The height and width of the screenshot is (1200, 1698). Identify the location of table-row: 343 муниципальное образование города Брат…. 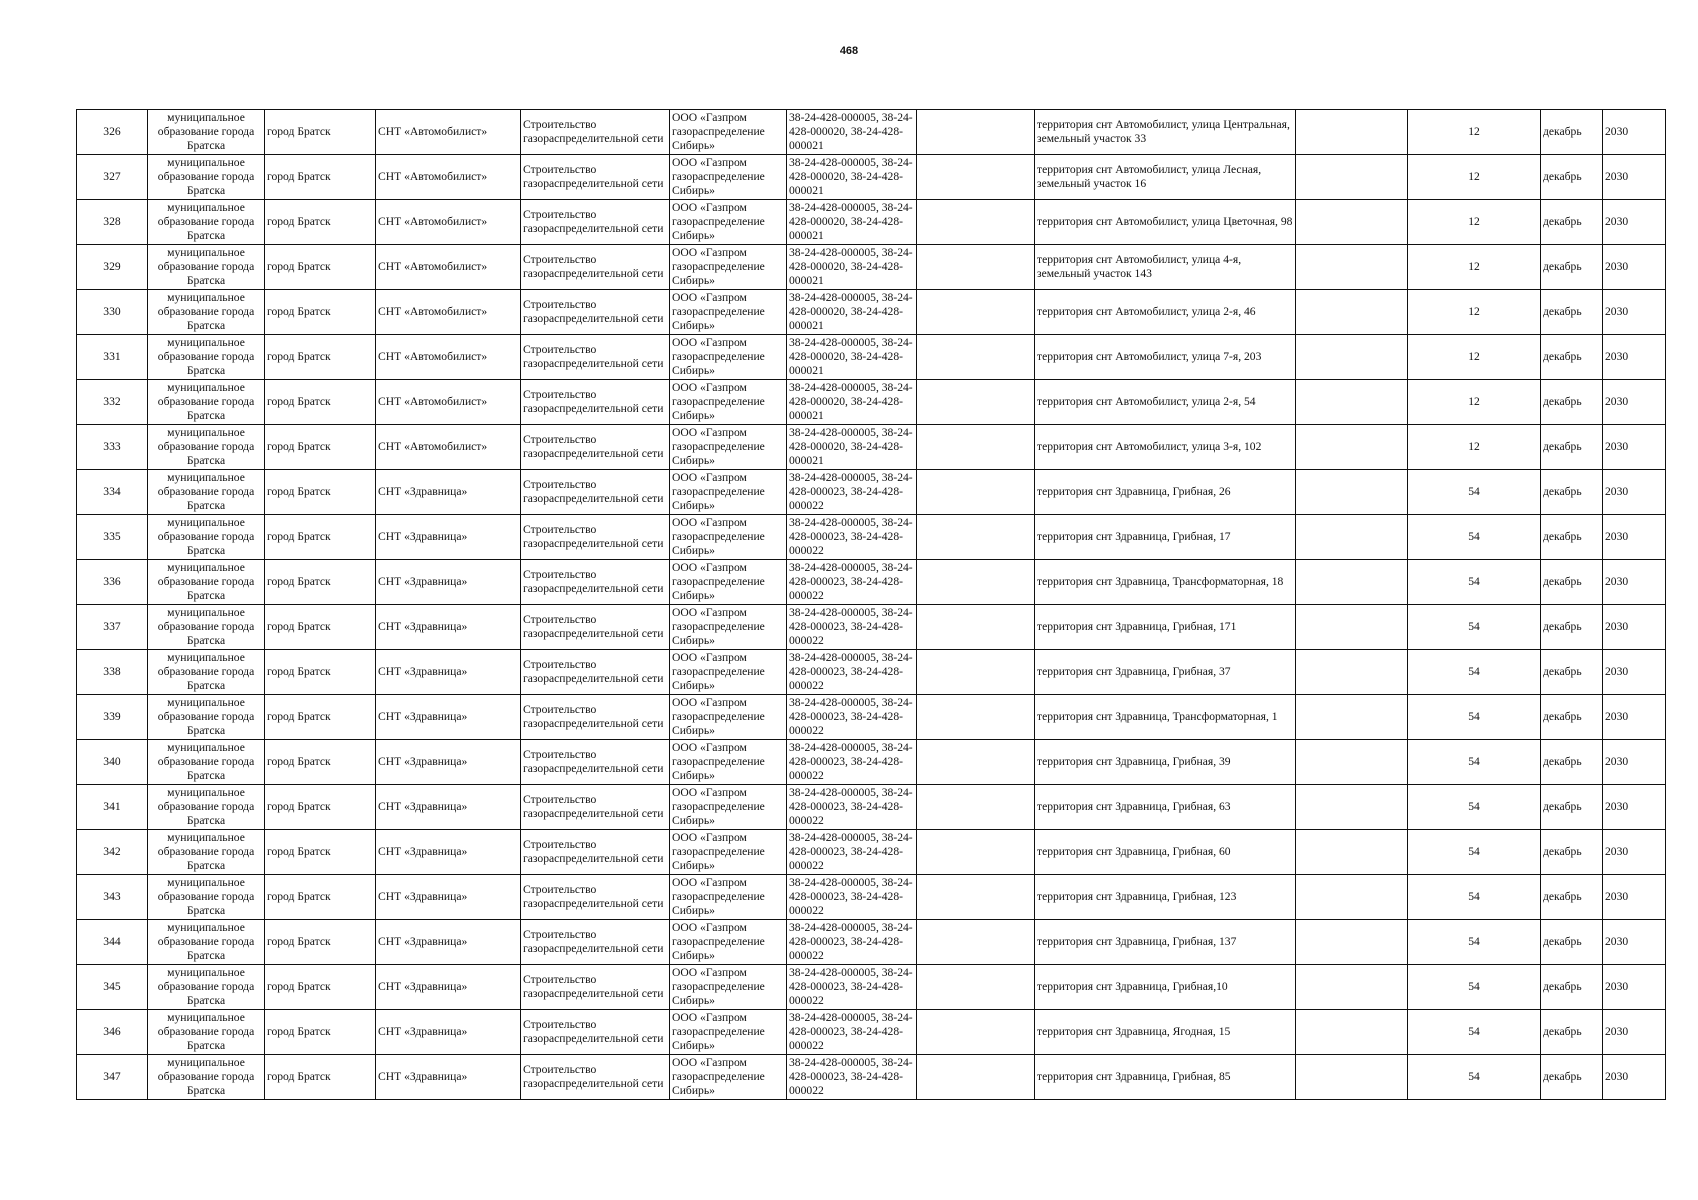
(871, 897).